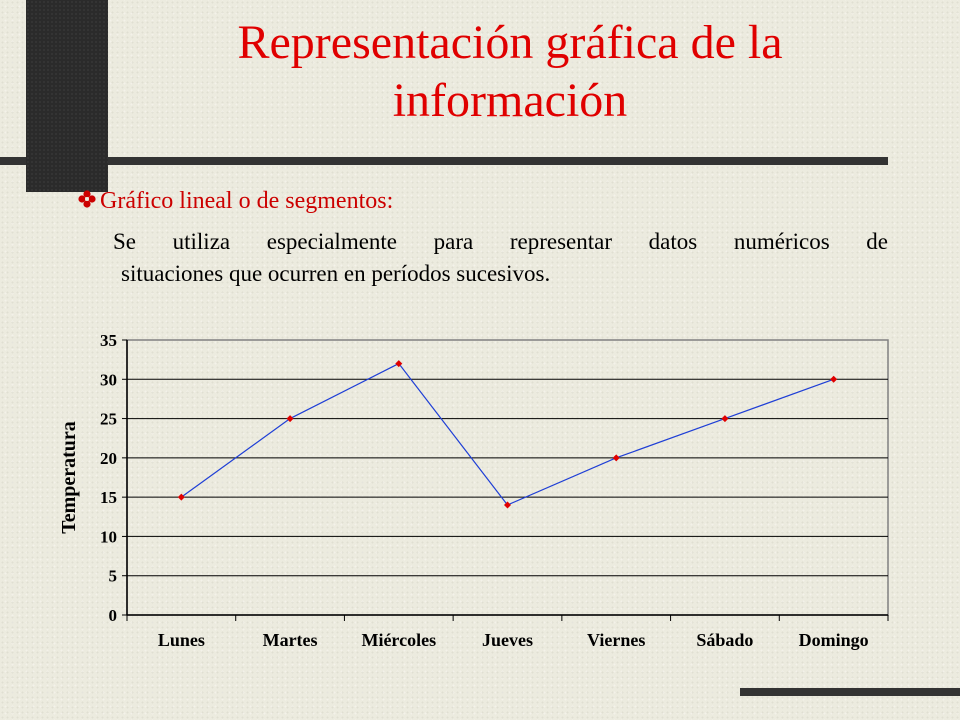  What do you see at coordinates (507, 434) in the screenshot?
I see `series-line` at bounding box center [507, 434].